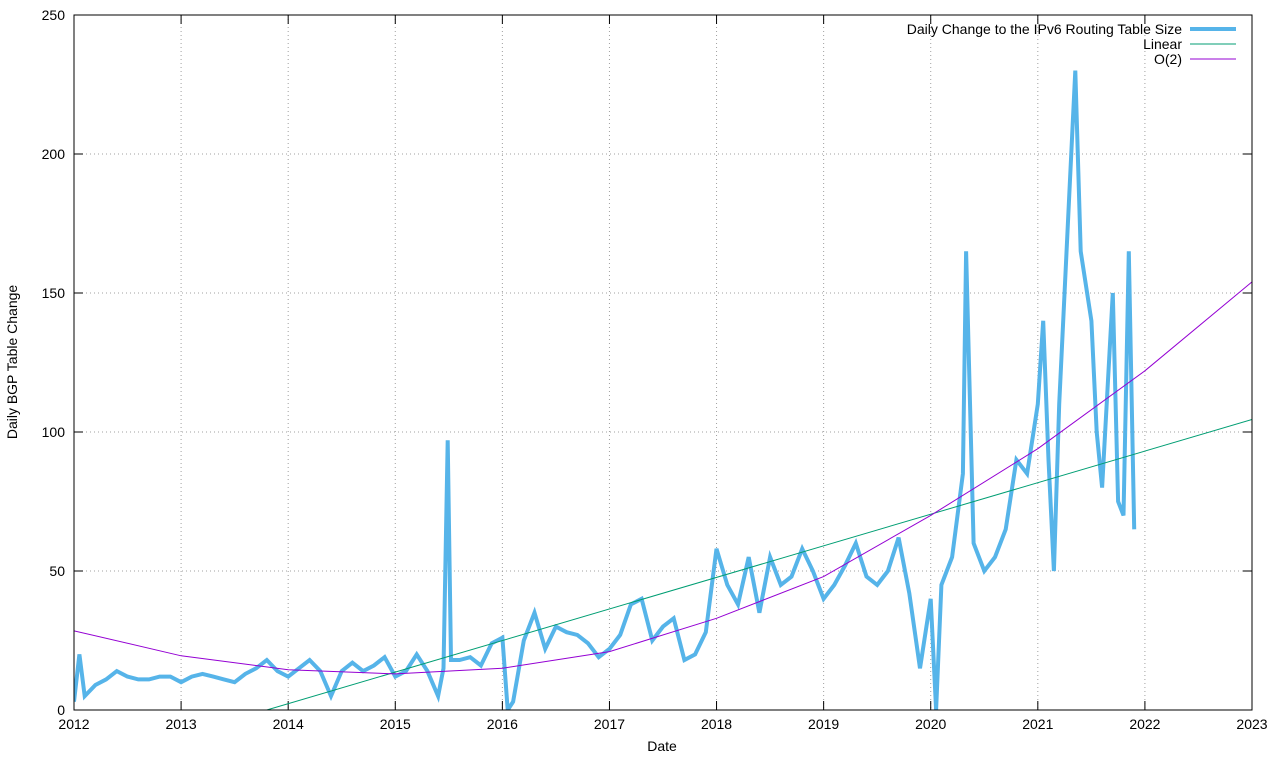  Describe the element at coordinates (61, 710) in the screenshot. I see `y-tick-label: 0` at that location.